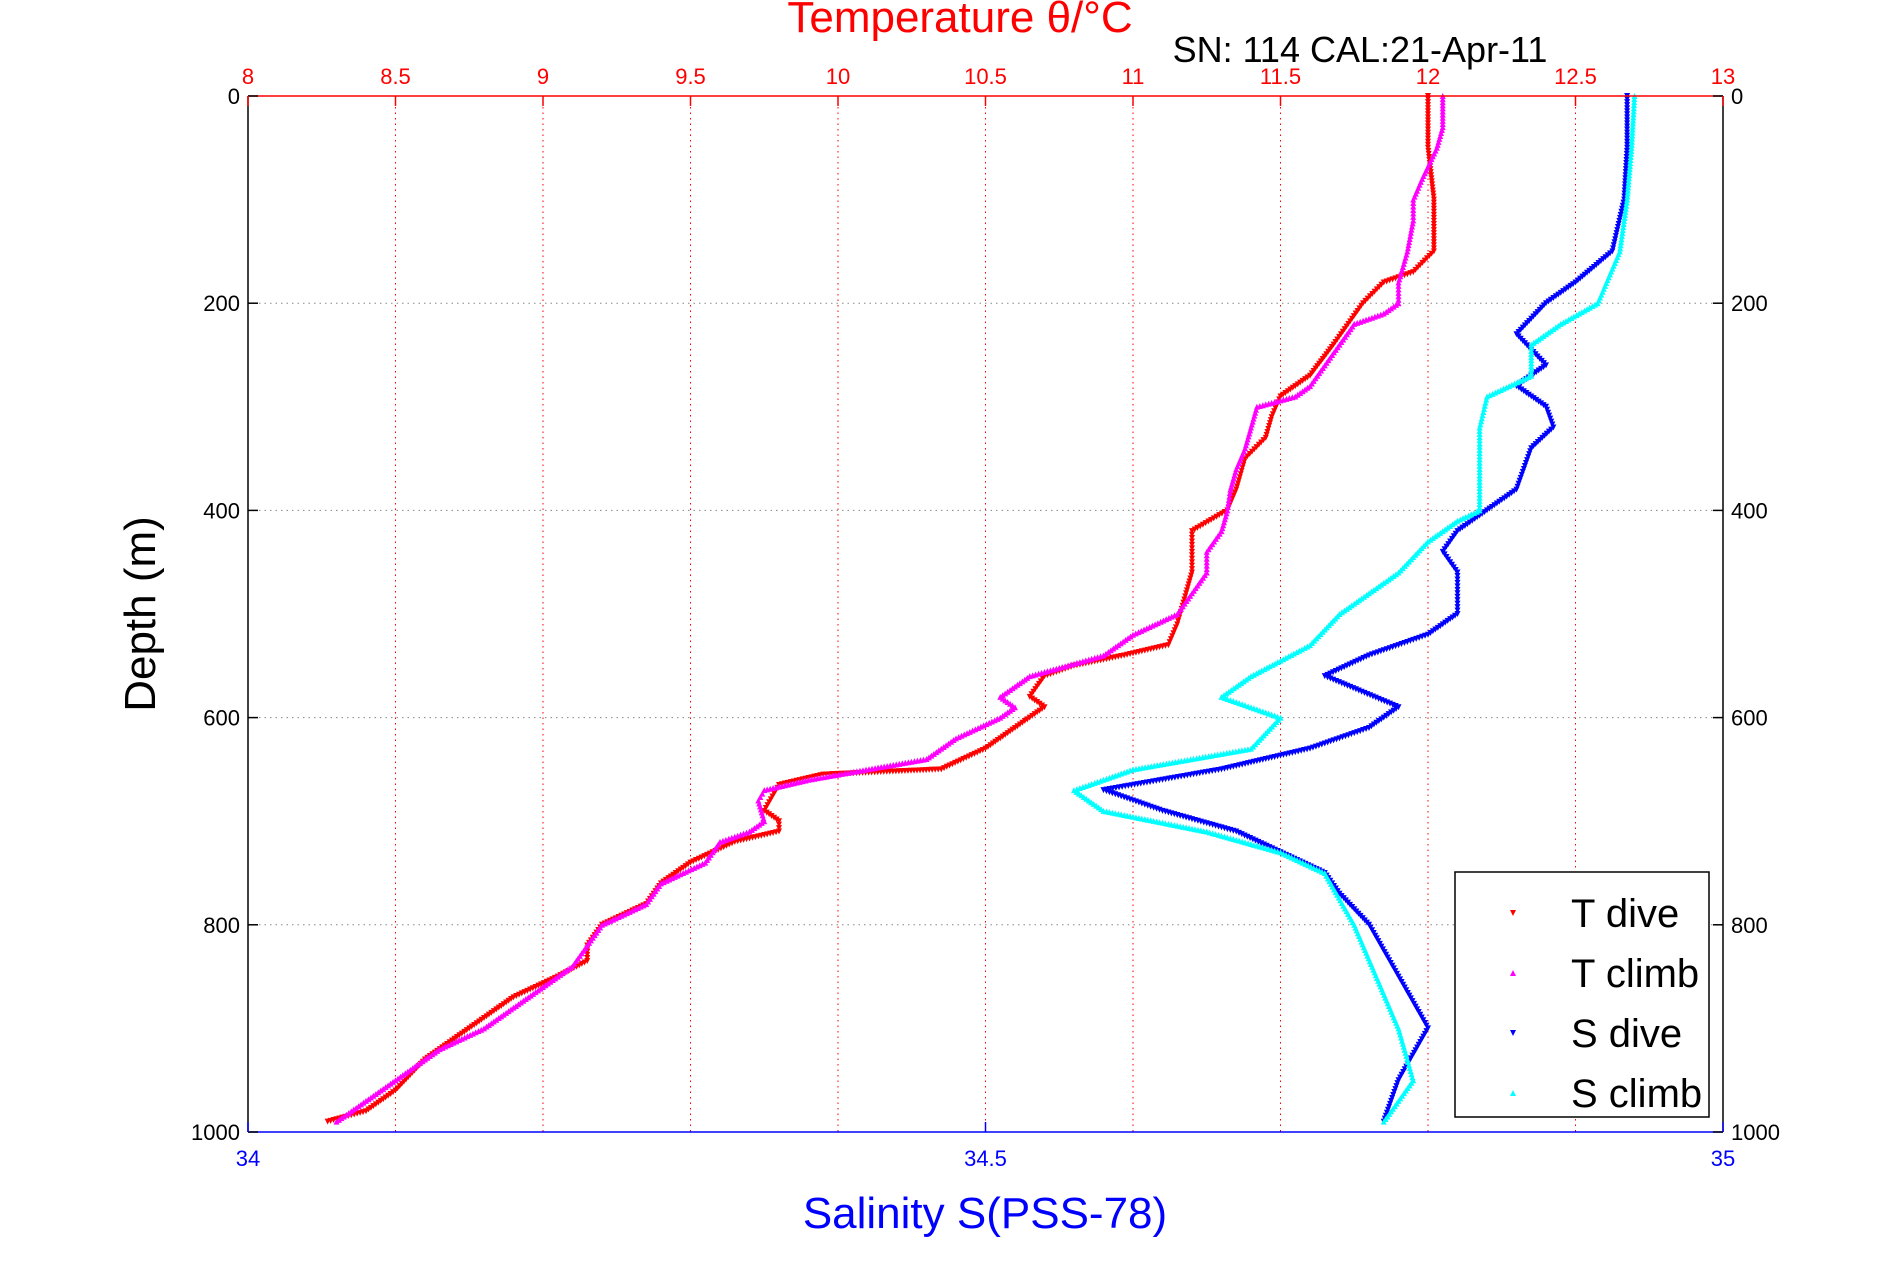 The image size is (1891, 1262). I want to click on y-tick-label: 200, so click(221, 303).